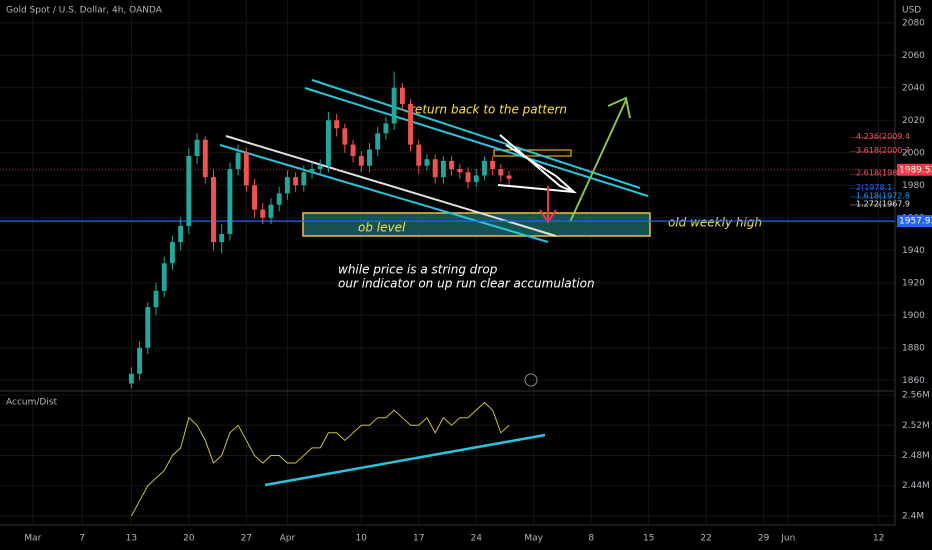  What do you see at coordinates (715, 223) in the screenshot?
I see `annotation: old weekly high` at bounding box center [715, 223].